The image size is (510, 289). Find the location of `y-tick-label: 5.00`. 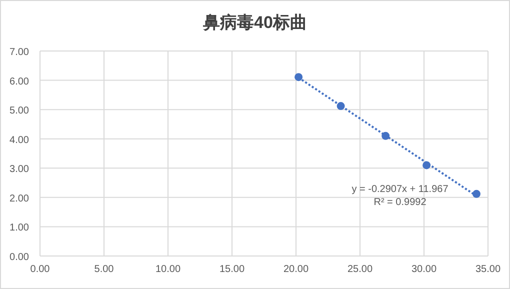

y-tick-label: 5.00 is located at coordinates (20, 111).